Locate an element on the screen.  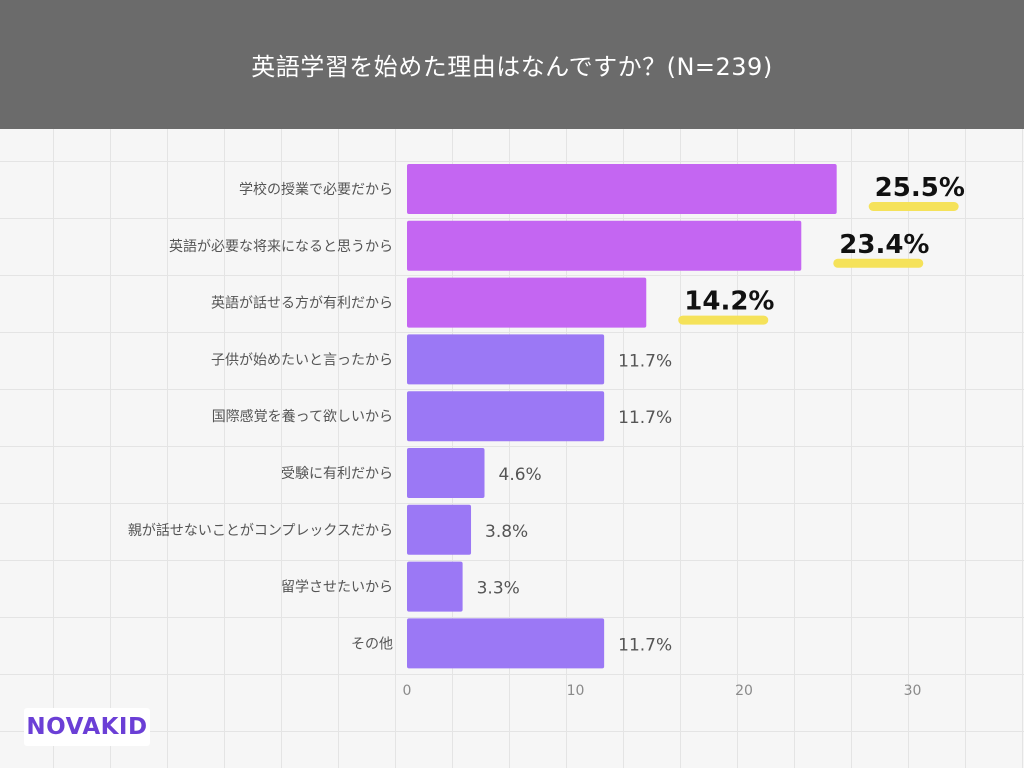
x-tick-label: 10 is located at coordinates (576, 691).